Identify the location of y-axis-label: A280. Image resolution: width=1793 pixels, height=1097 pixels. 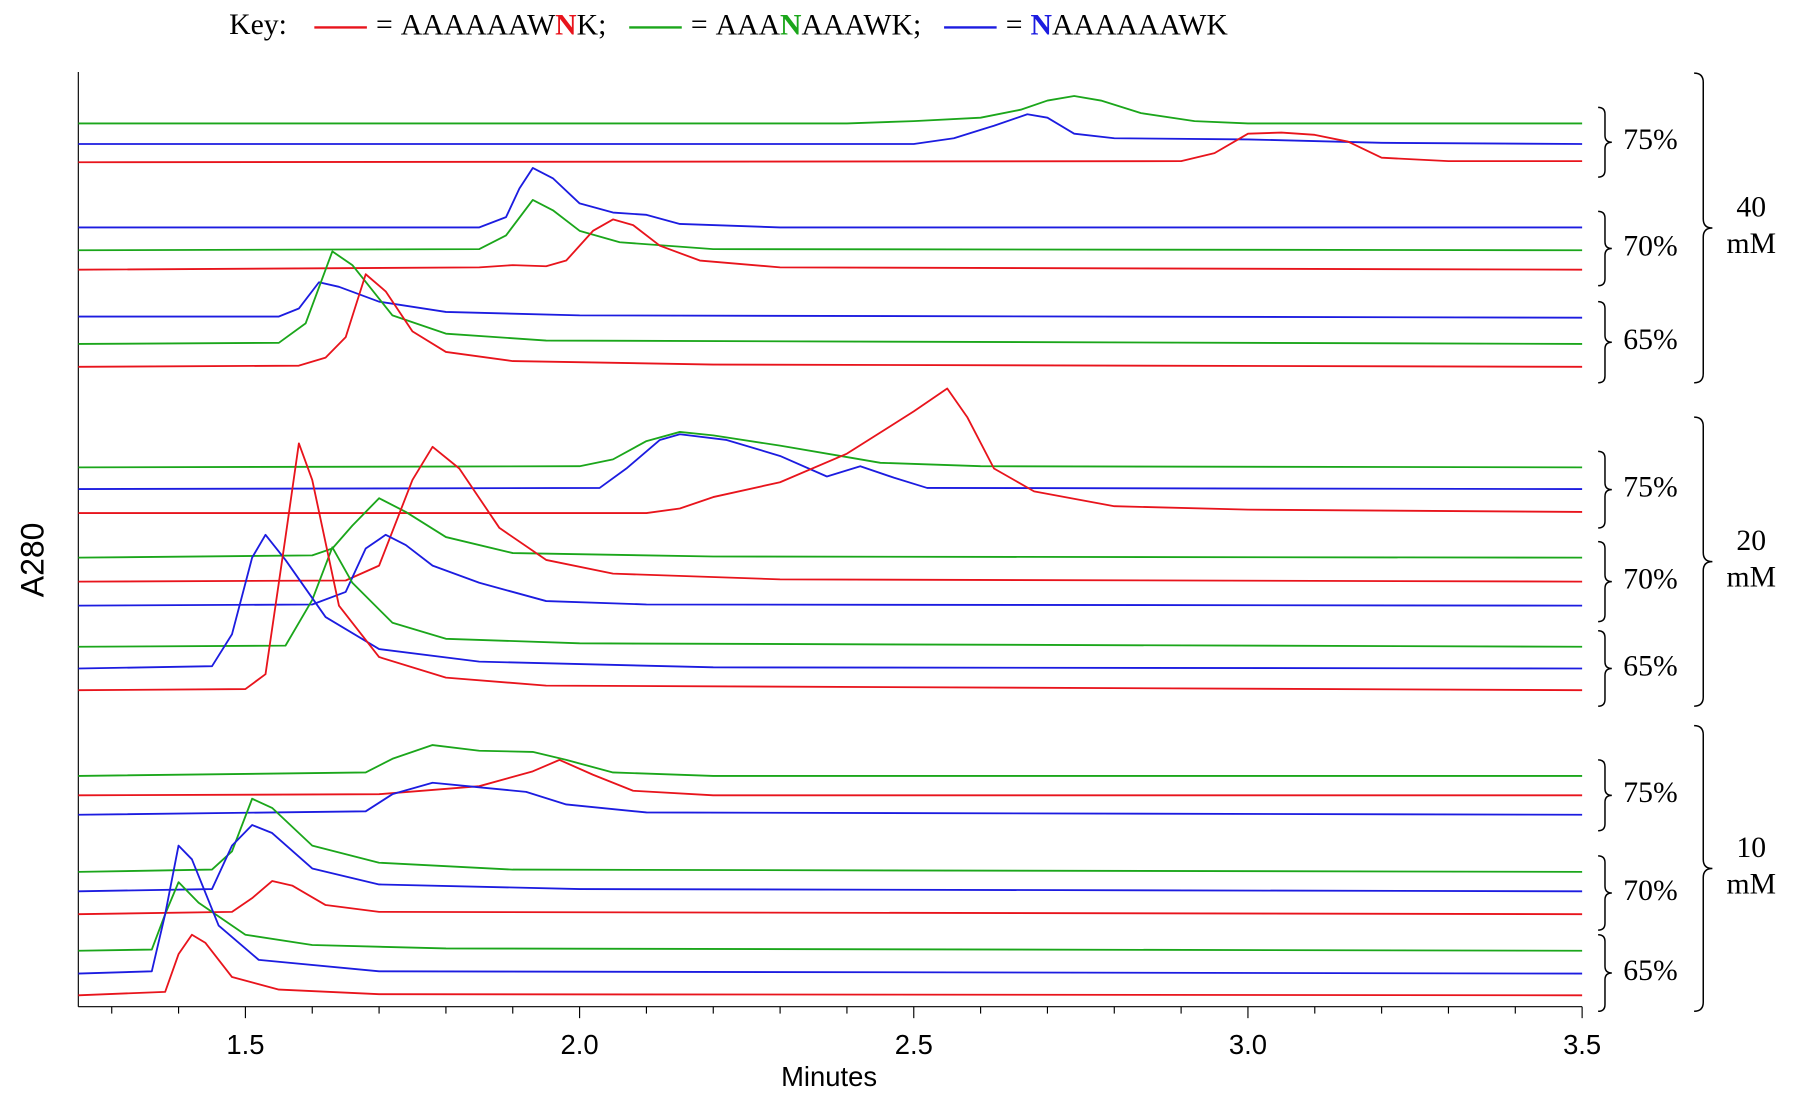
(32, 560).